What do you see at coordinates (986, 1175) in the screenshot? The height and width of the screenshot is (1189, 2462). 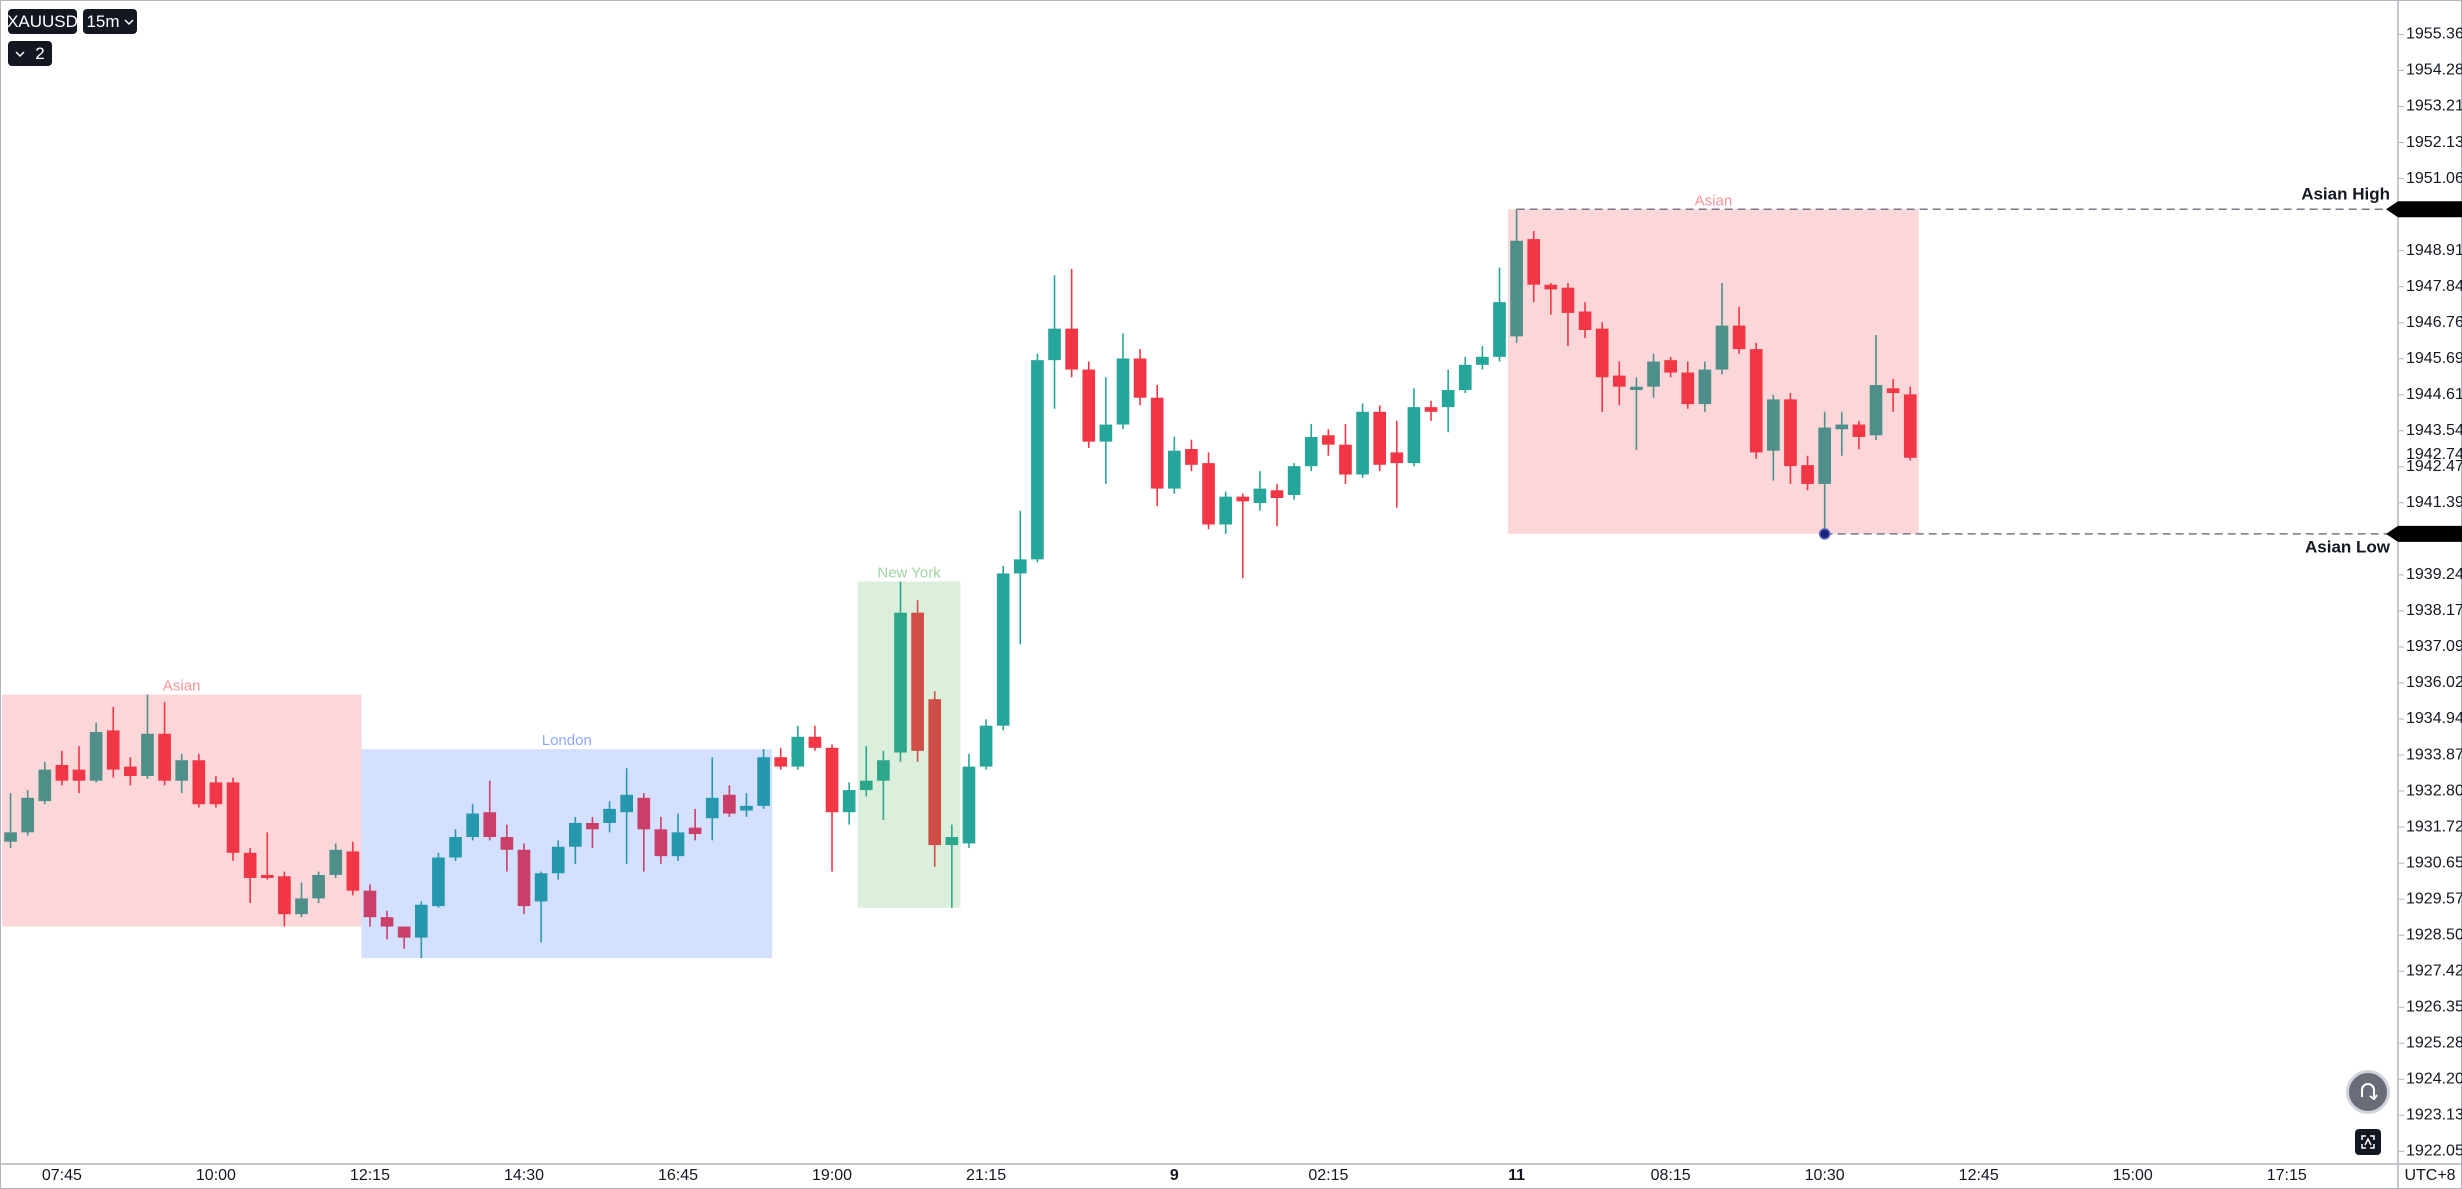 I see `x-tick-label: 21:15` at bounding box center [986, 1175].